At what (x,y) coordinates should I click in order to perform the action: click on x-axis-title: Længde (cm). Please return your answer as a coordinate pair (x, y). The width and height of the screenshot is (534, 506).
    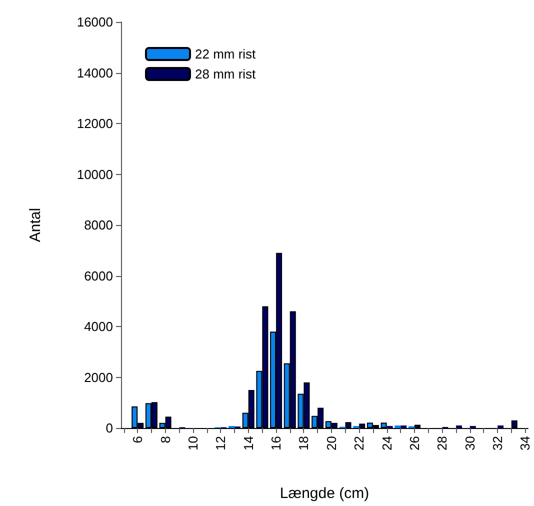
    Looking at the image, I should click on (325, 493).